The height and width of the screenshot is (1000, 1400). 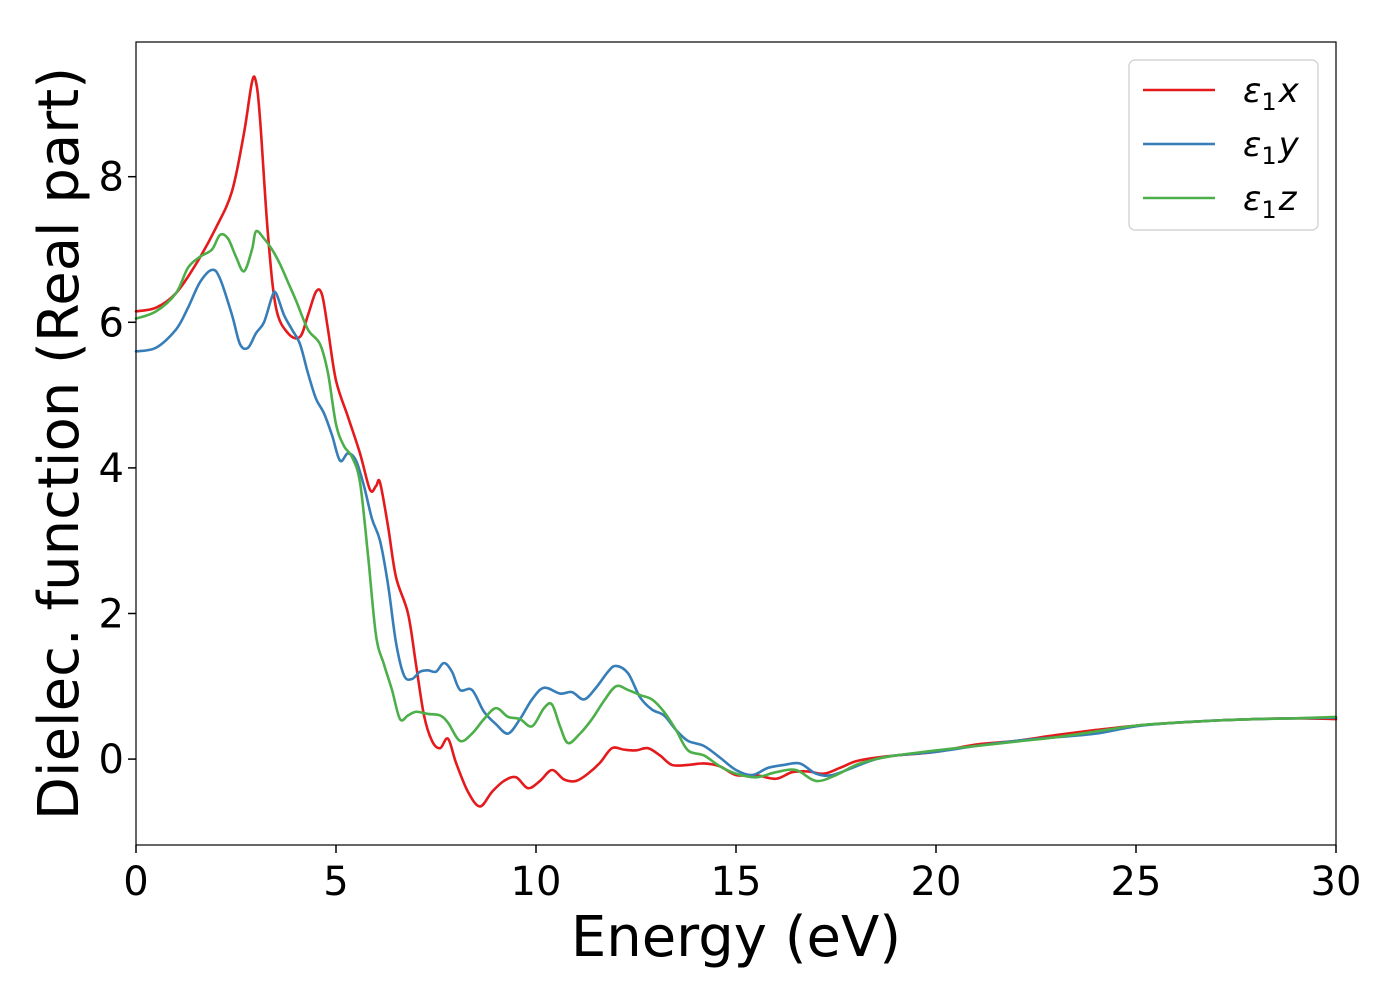 What do you see at coordinates (736, 937) in the screenshot?
I see `x-axis-label: Energy (eV)` at bounding box center [736, 937].